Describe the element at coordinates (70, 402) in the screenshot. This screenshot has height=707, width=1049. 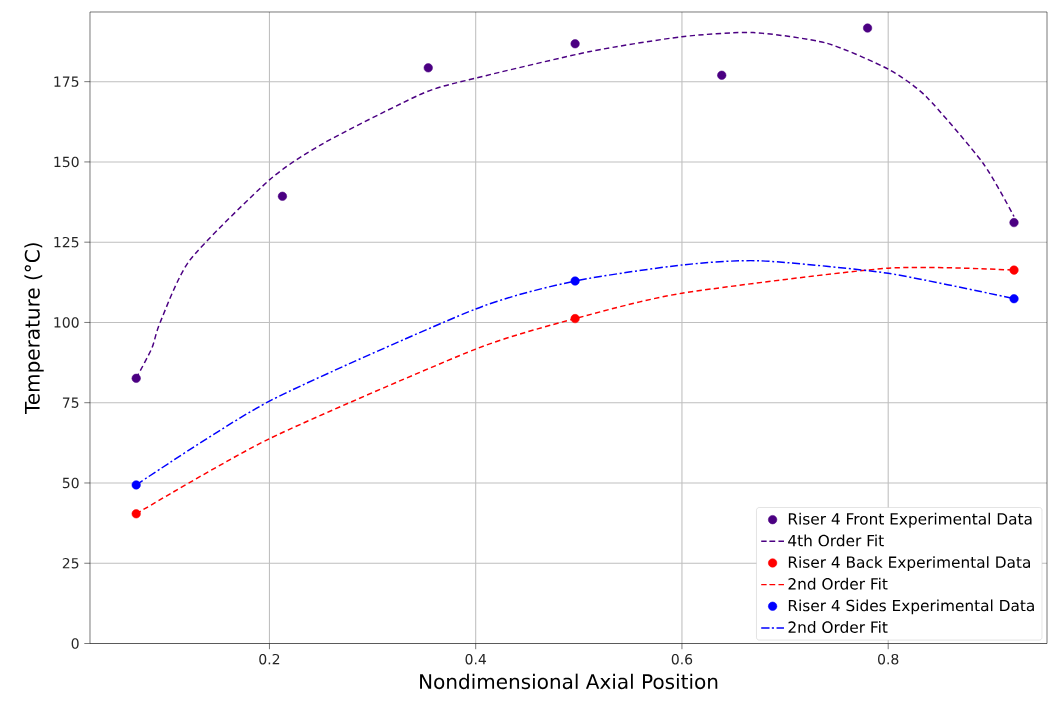
I see `y-tick-label: 75` at that location.